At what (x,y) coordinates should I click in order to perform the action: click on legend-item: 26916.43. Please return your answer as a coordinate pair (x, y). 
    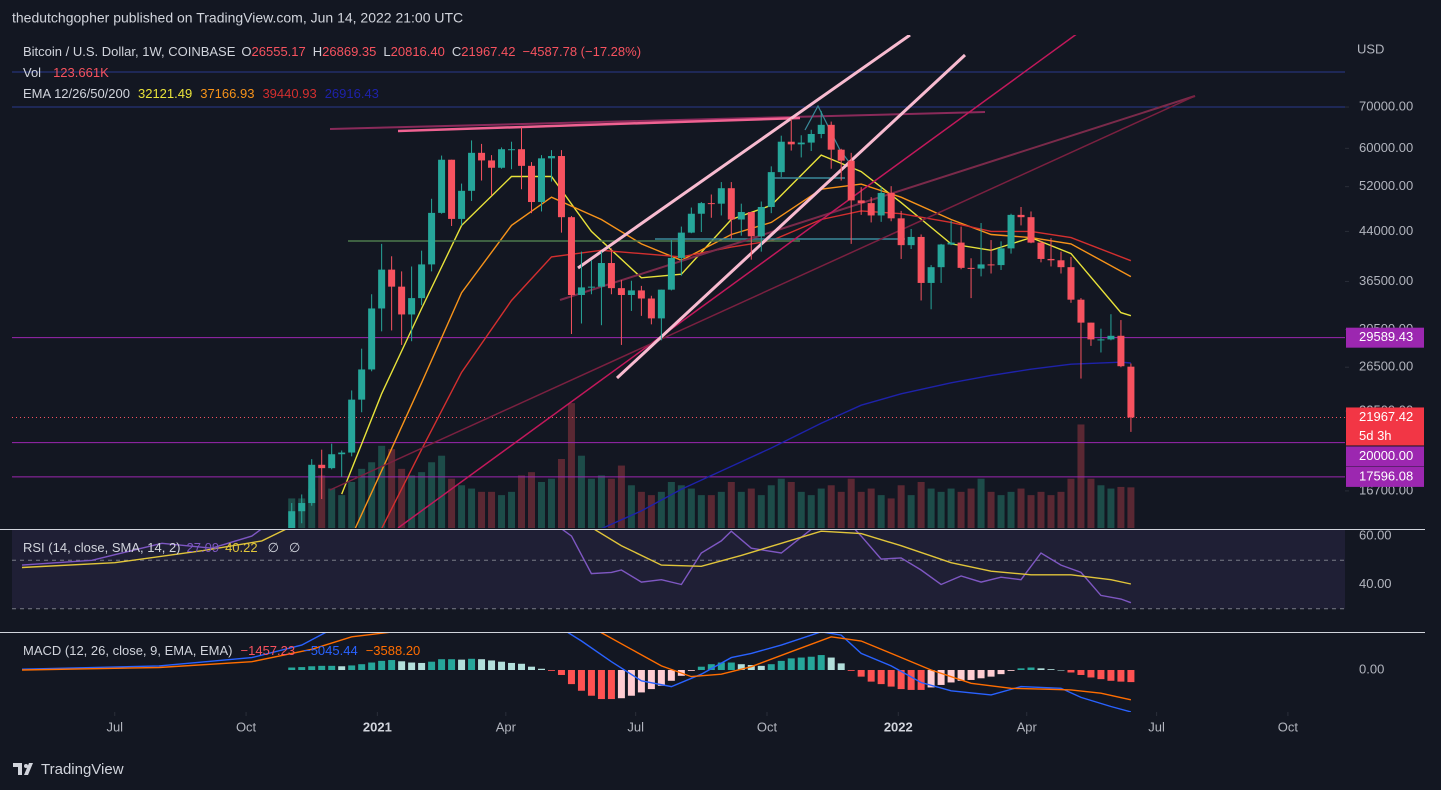
    Looking at the image, I should click on (352, 93).